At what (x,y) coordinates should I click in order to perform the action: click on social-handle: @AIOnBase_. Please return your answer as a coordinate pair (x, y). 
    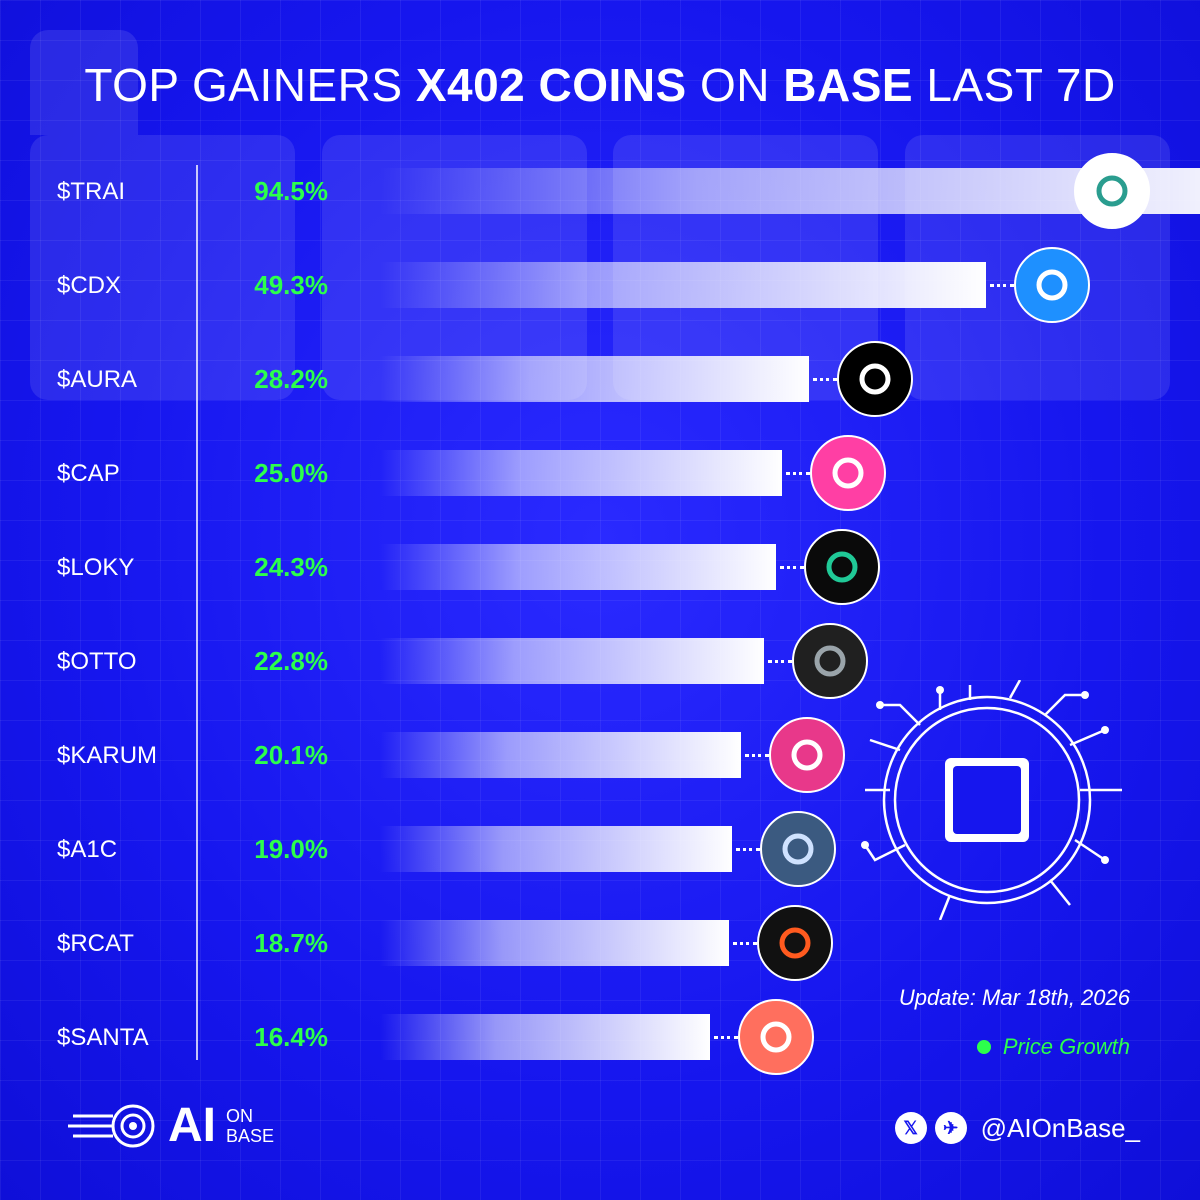
    Looking at the image, I should click on (1060, 1127).